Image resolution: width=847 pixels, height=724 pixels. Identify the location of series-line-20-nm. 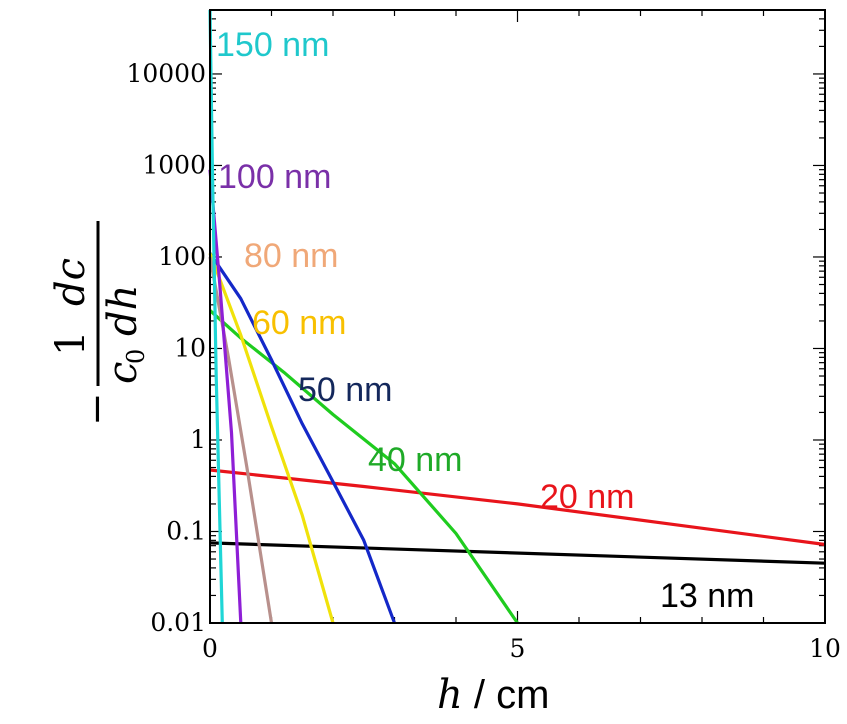
(517, 507).